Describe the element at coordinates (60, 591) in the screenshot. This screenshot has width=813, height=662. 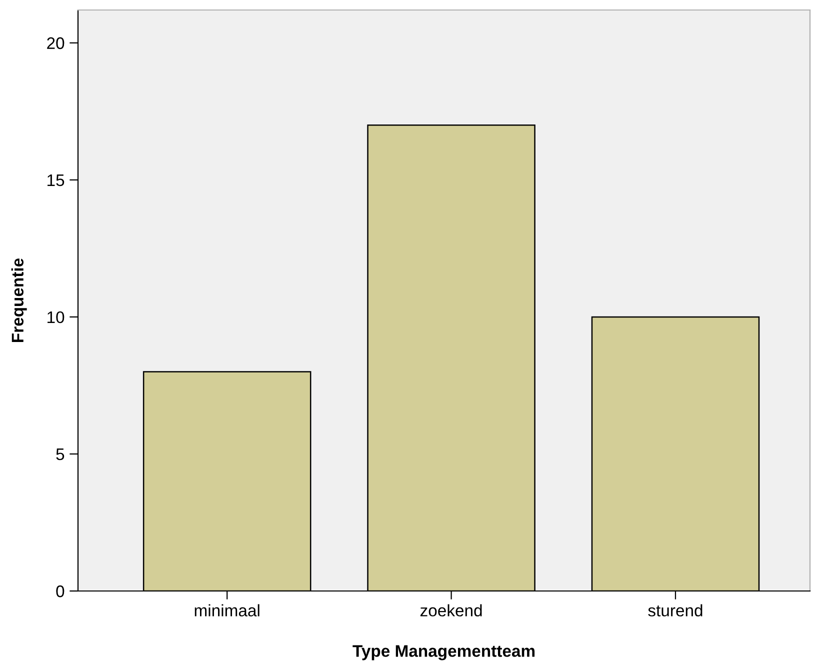
I see `y-tick-label: 0` at that location.